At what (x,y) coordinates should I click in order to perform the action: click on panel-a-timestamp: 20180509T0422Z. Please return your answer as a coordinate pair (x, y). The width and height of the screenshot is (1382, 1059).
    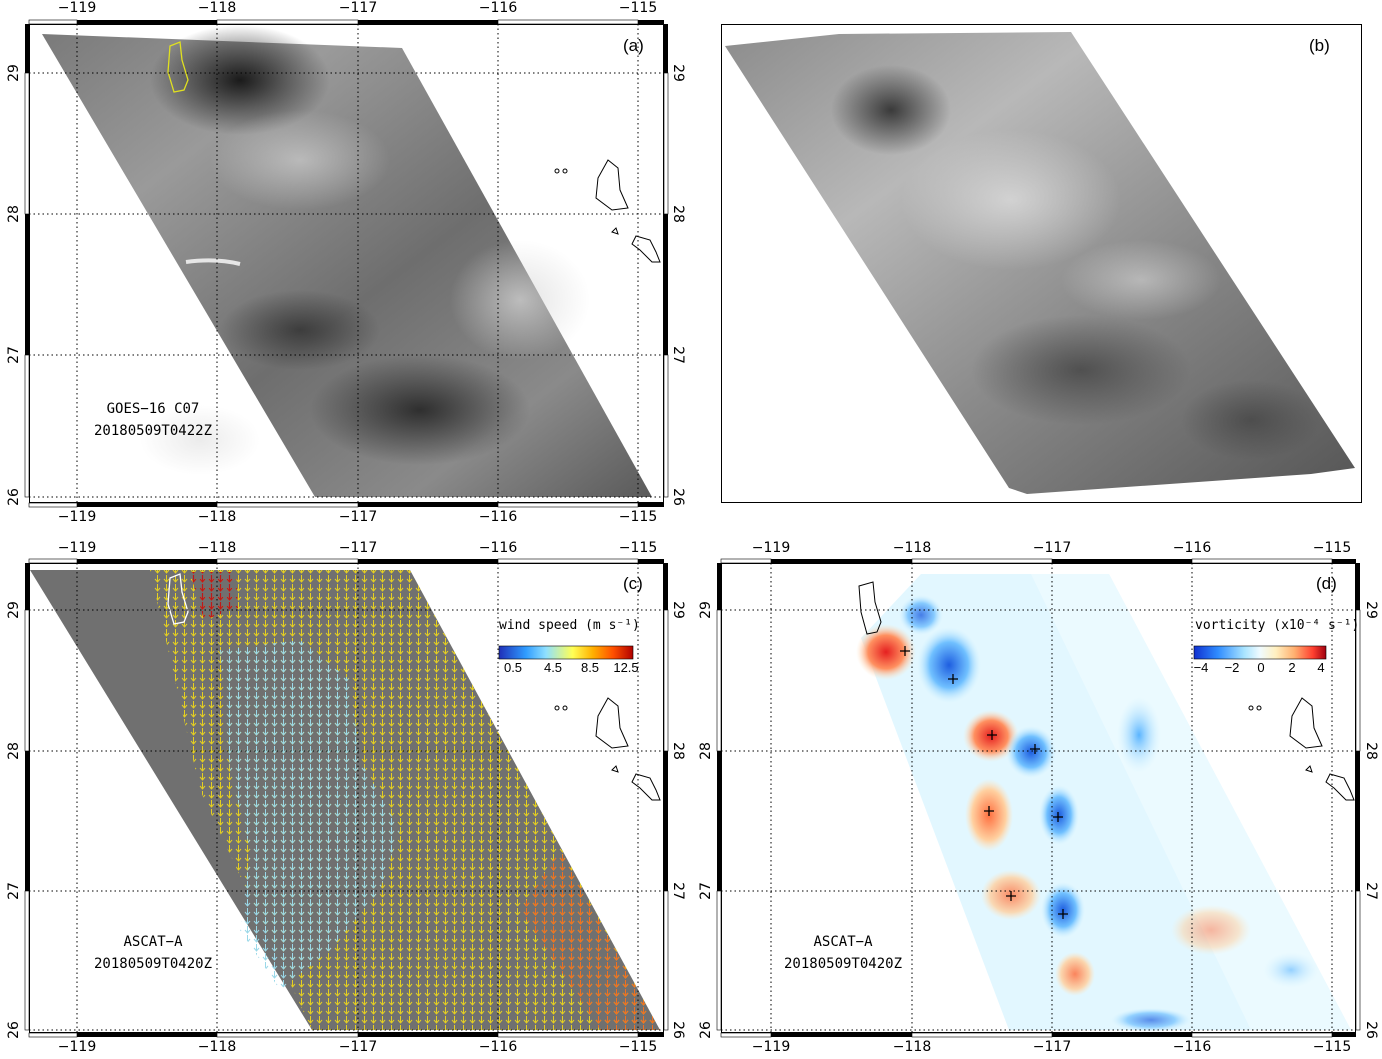
    Looking at the image, I should click on (153, 431).